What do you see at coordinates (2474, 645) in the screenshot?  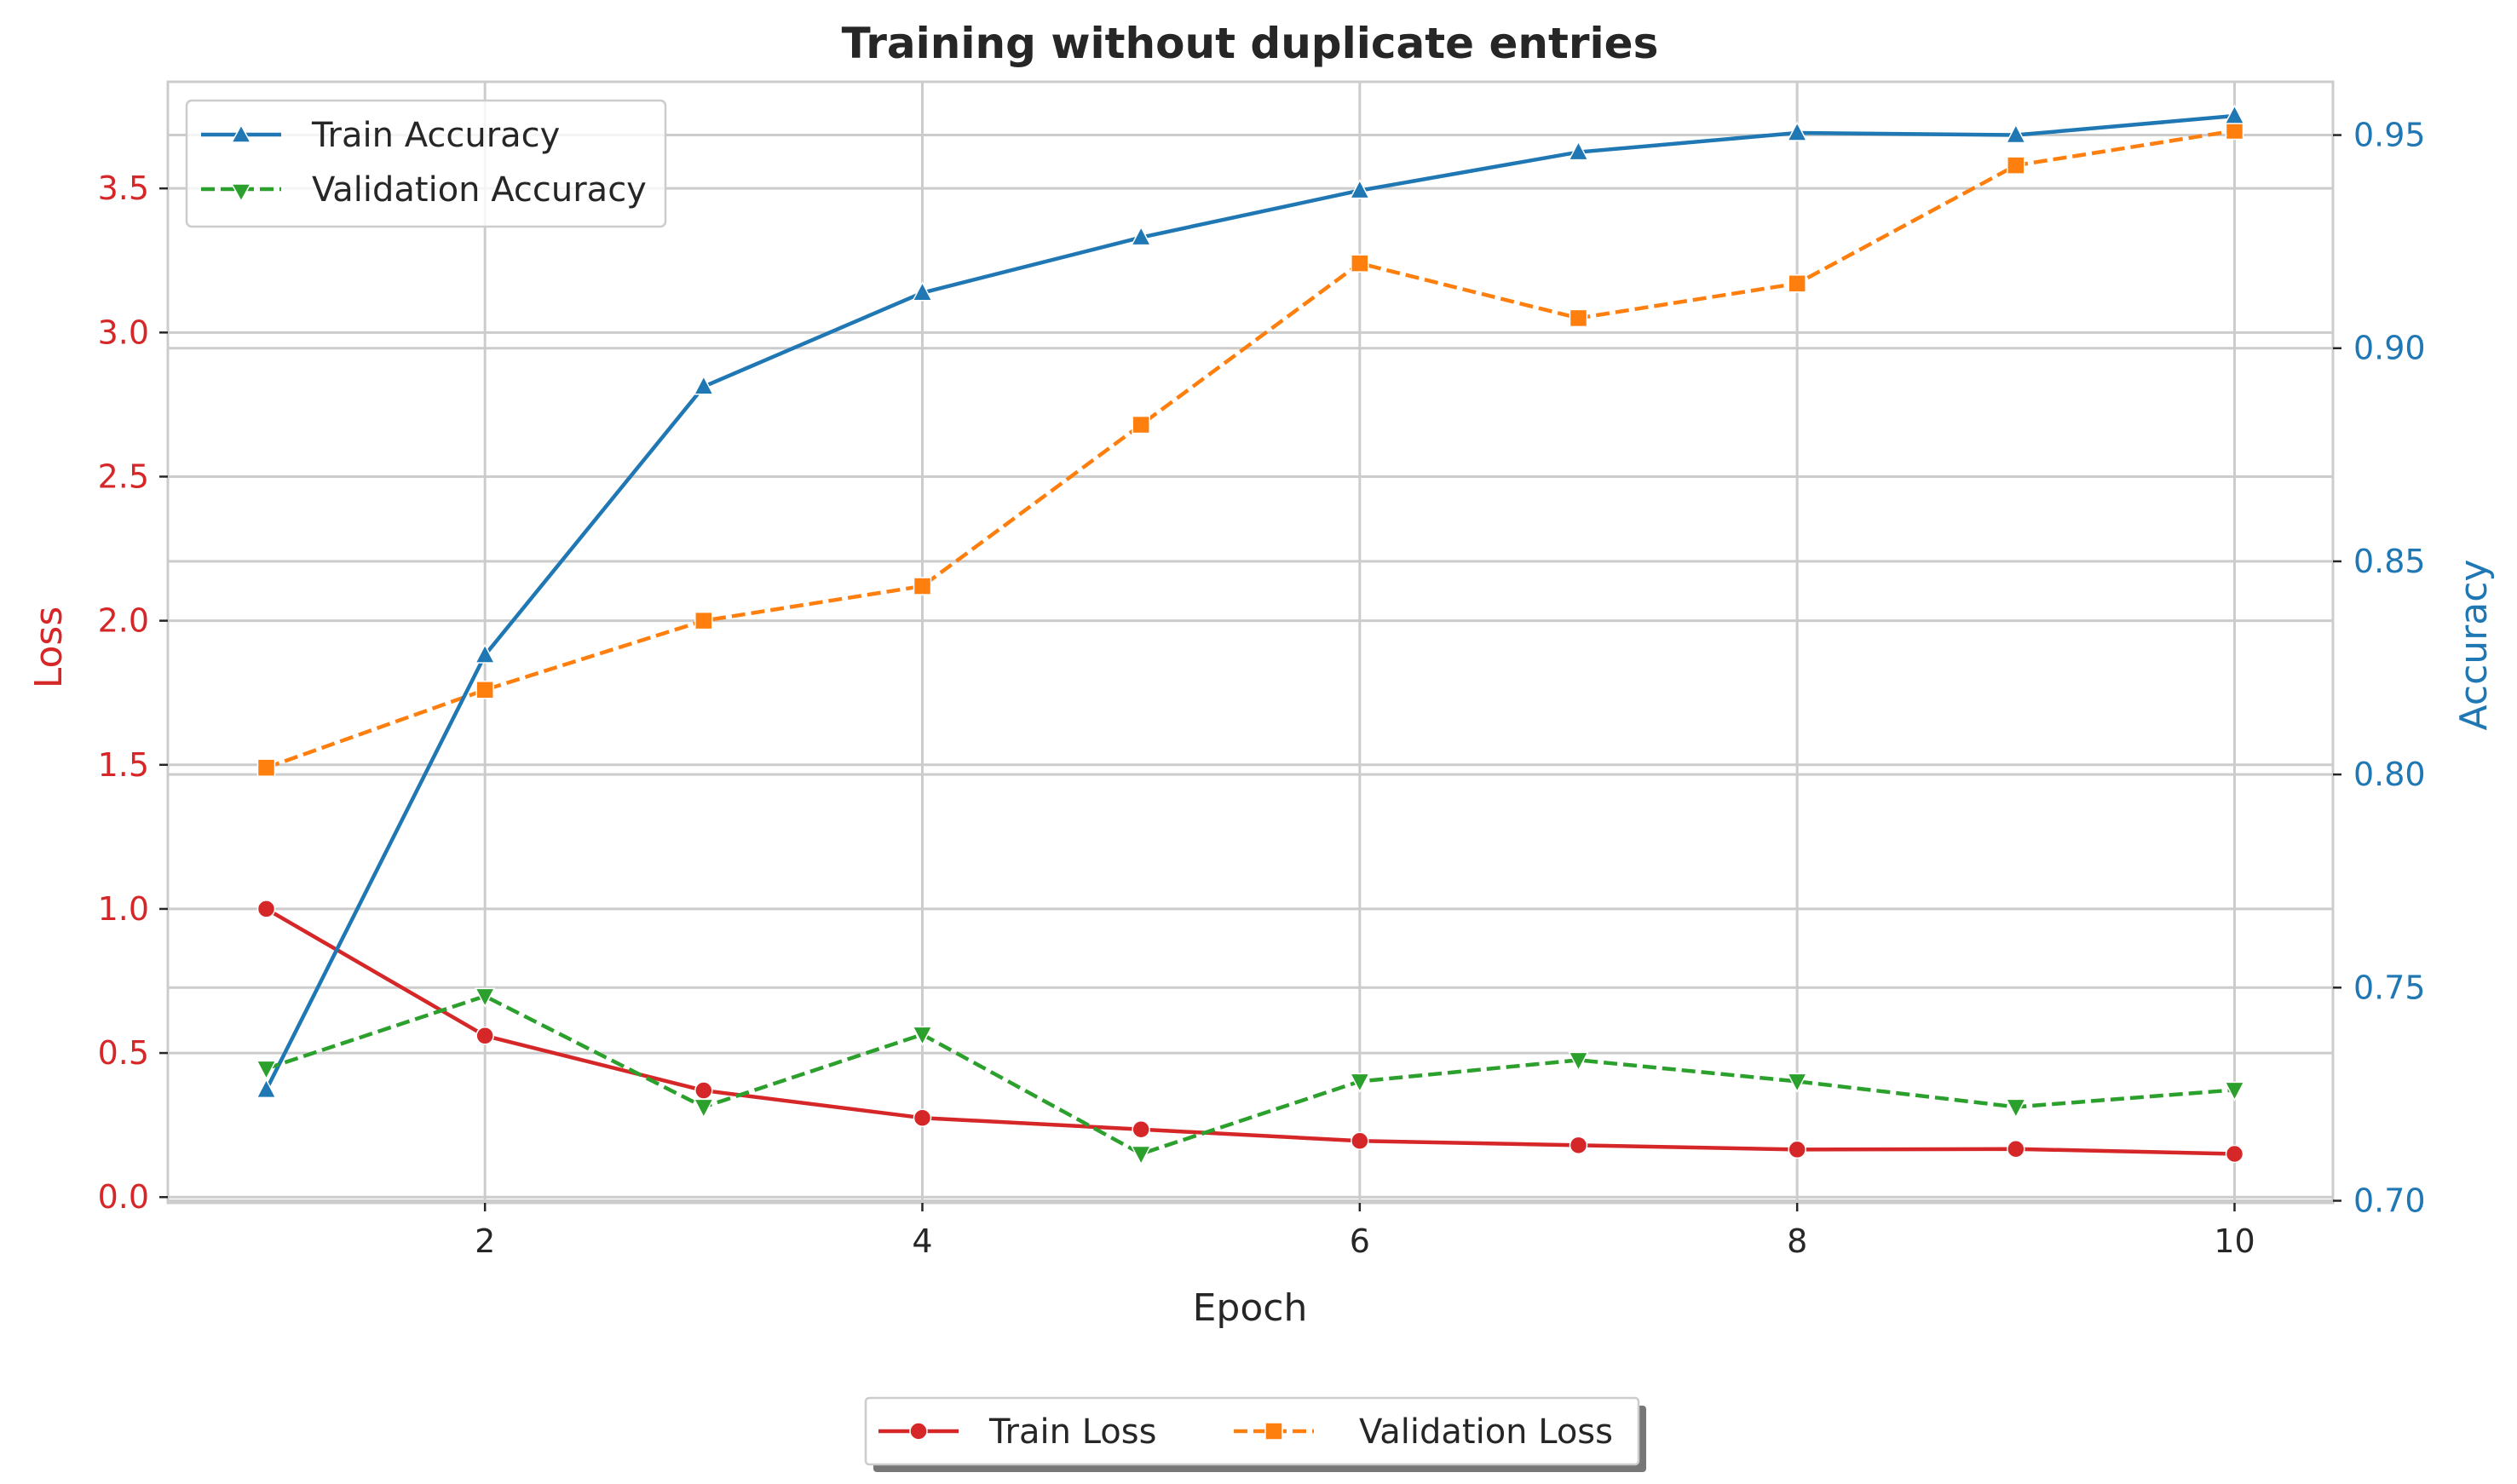 I see `right-axis-label: Accuracy` at bounding box center [2474, 645].